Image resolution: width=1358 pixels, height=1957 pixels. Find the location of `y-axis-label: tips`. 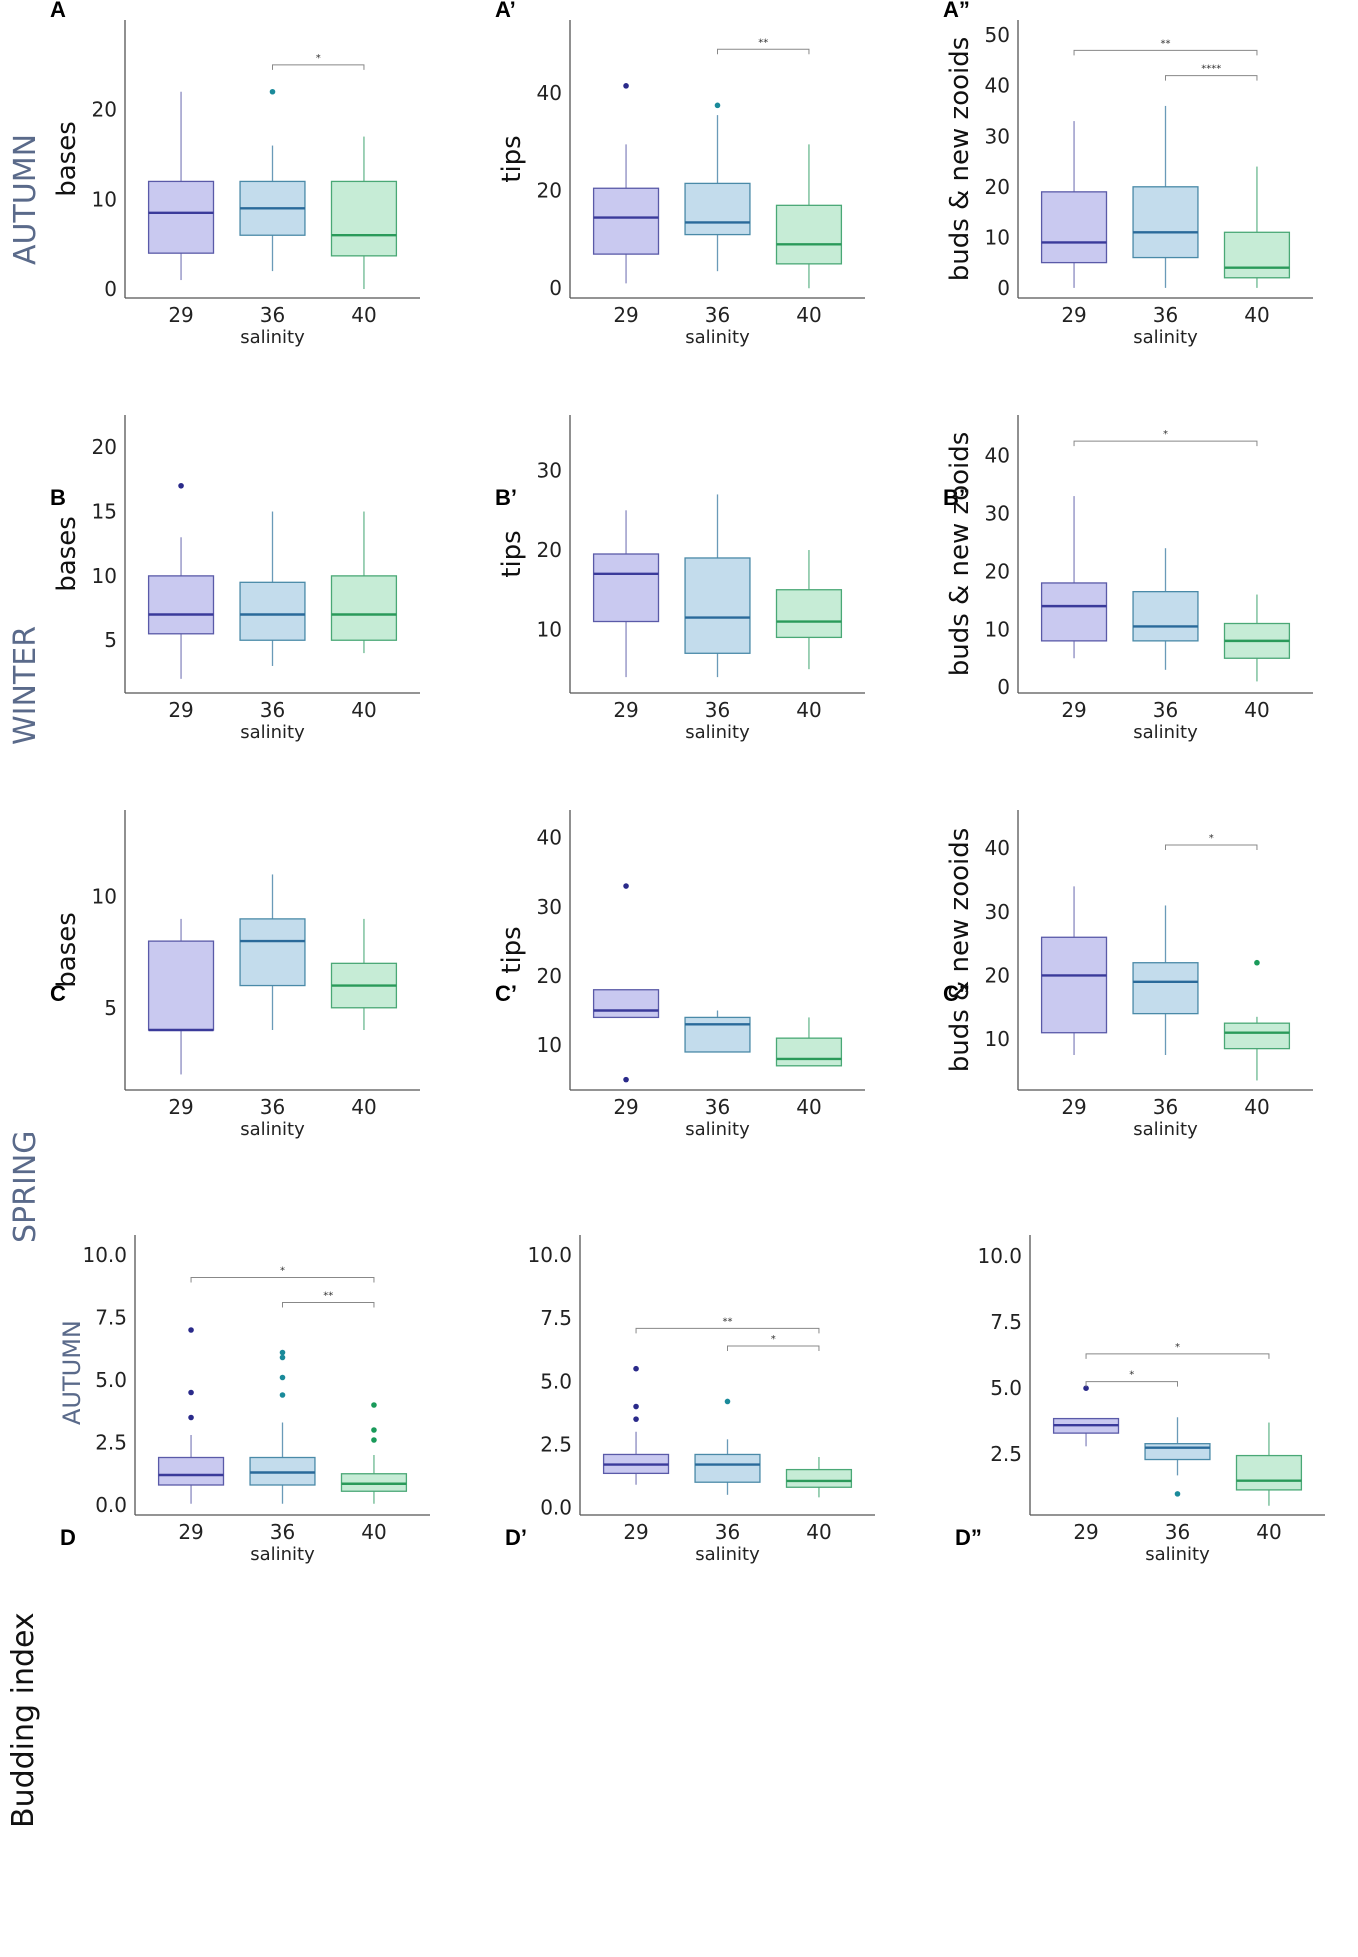

y-axis-label: tips is located at coordinates (512, 553).